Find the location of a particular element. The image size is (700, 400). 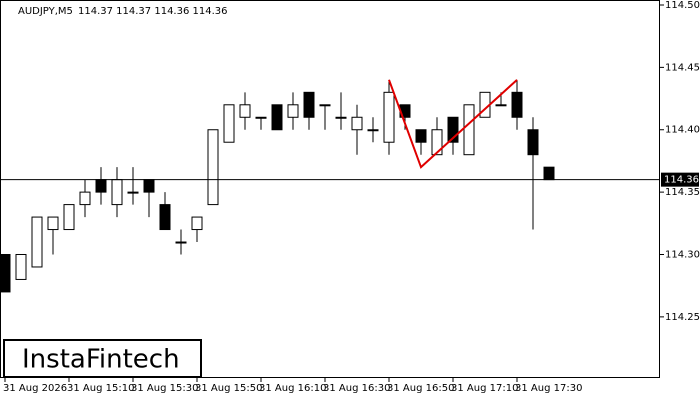

x-tick-label: 31 Aug 17:30 is located at coordinates (548, 388).